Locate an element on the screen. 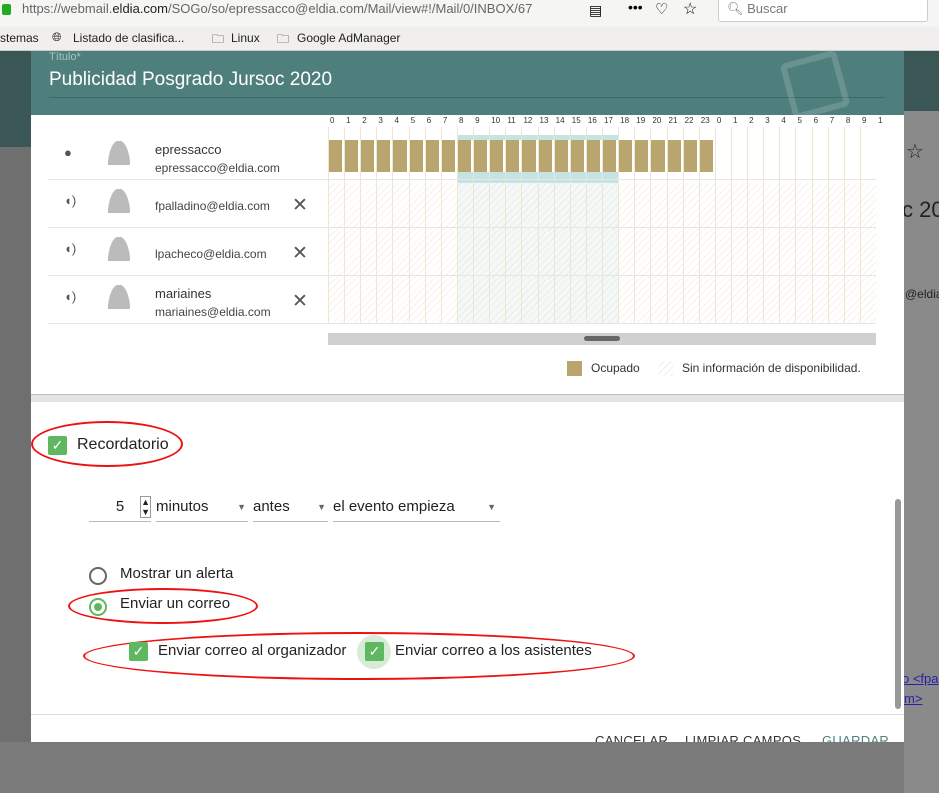  folder-icon: 🗀 is located at coordinates (218, 39).